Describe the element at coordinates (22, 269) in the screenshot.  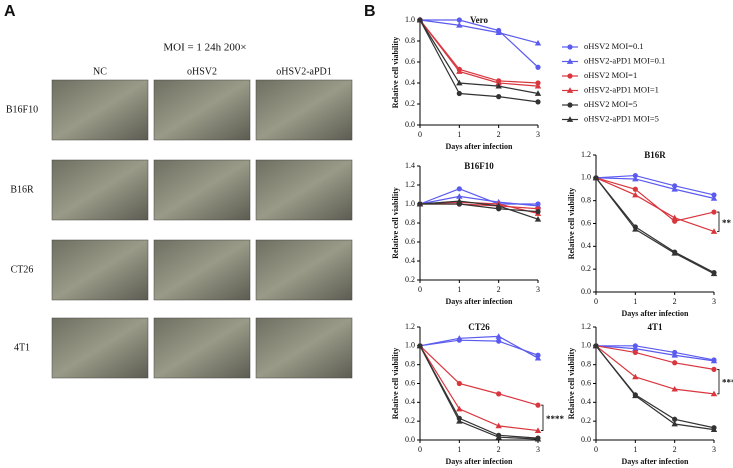
I see `row-label: CT26` at that location.